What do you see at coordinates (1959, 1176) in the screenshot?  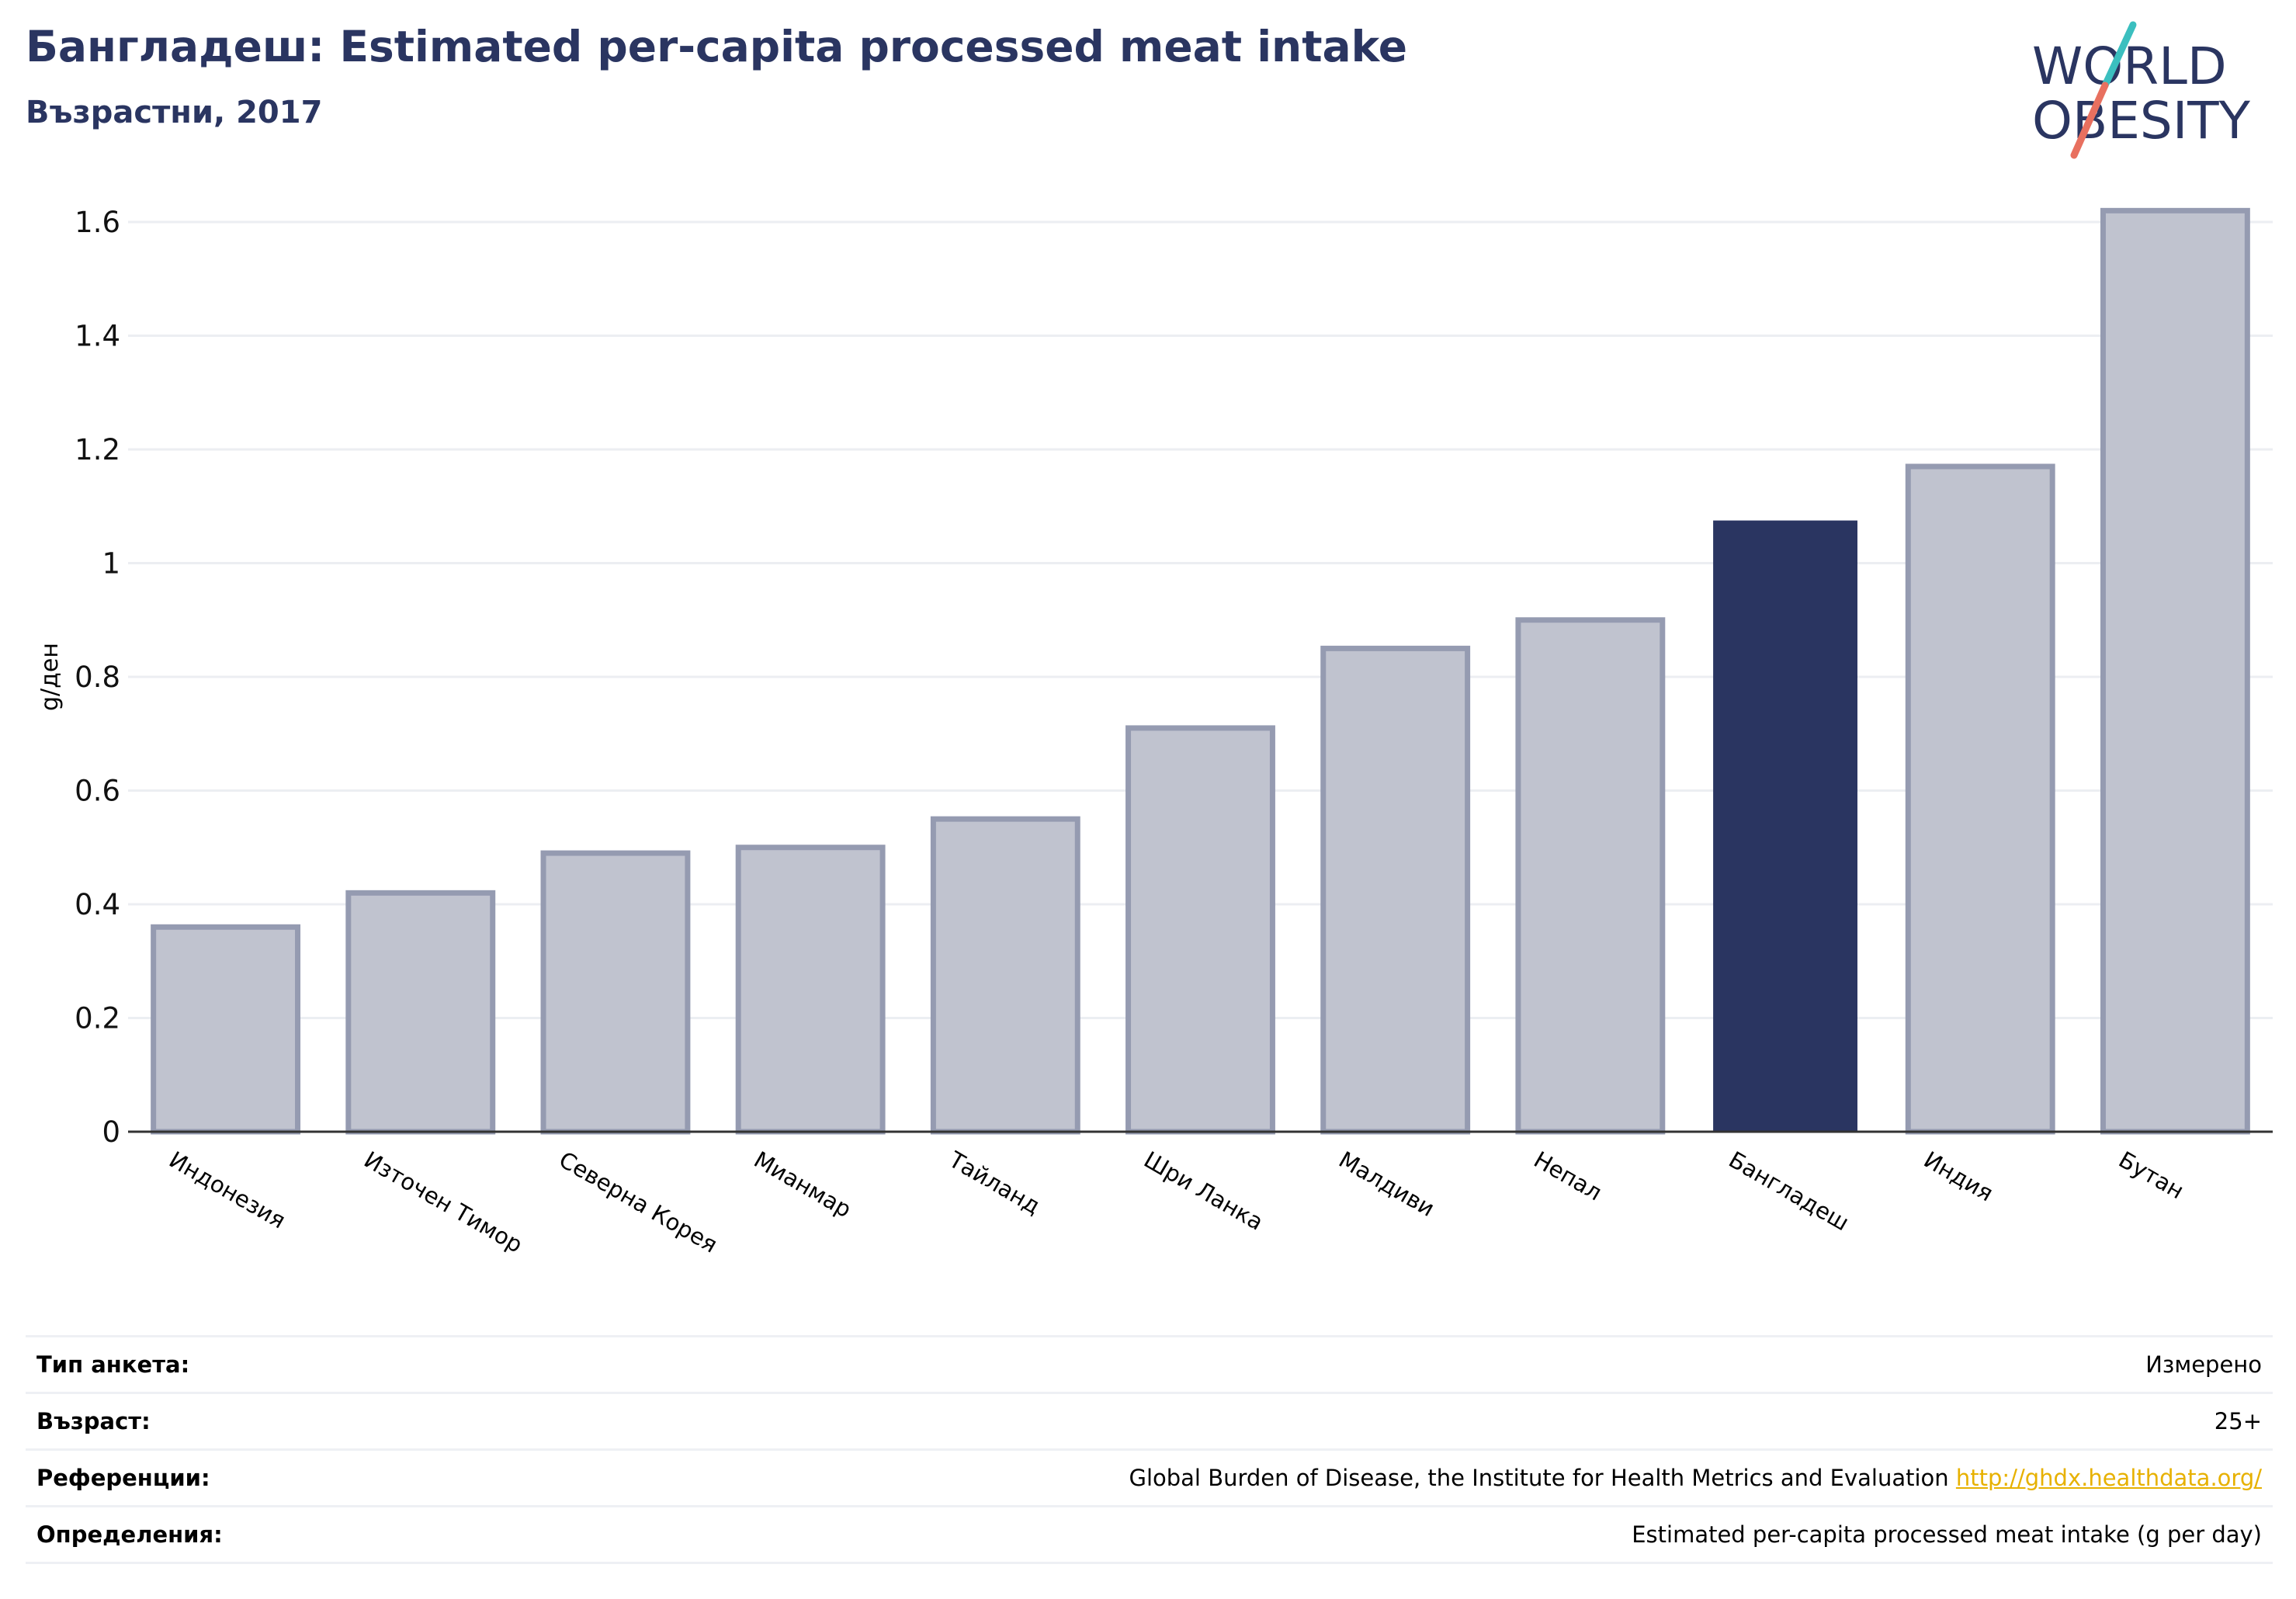 I see `x-tick-label: Индия` at bounding box center [1959, 1176].